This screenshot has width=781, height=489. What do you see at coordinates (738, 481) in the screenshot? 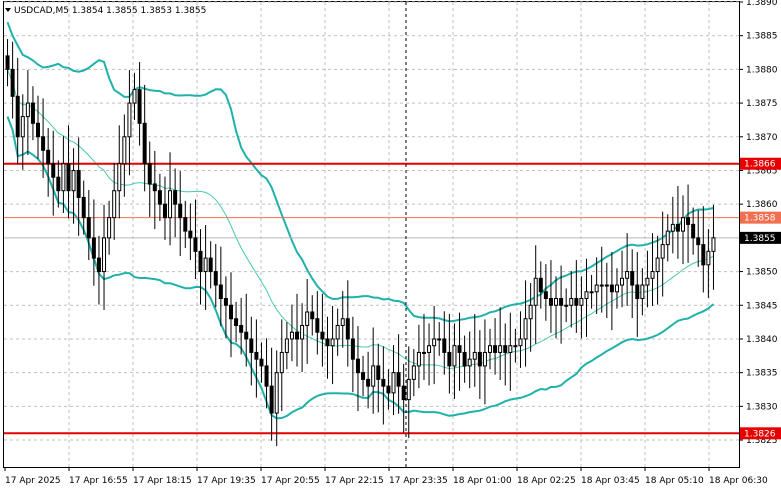
I see `x-tick-label: 18 Apr 06:30` at bounding box center [738, 481].